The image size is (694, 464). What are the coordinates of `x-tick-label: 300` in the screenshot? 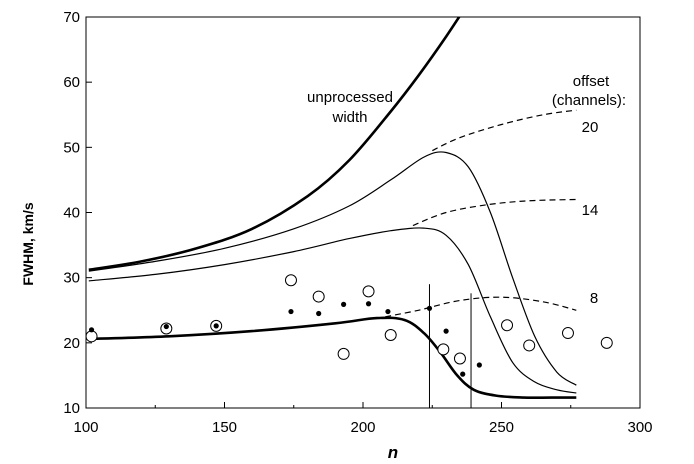 It's located at (639, 427).